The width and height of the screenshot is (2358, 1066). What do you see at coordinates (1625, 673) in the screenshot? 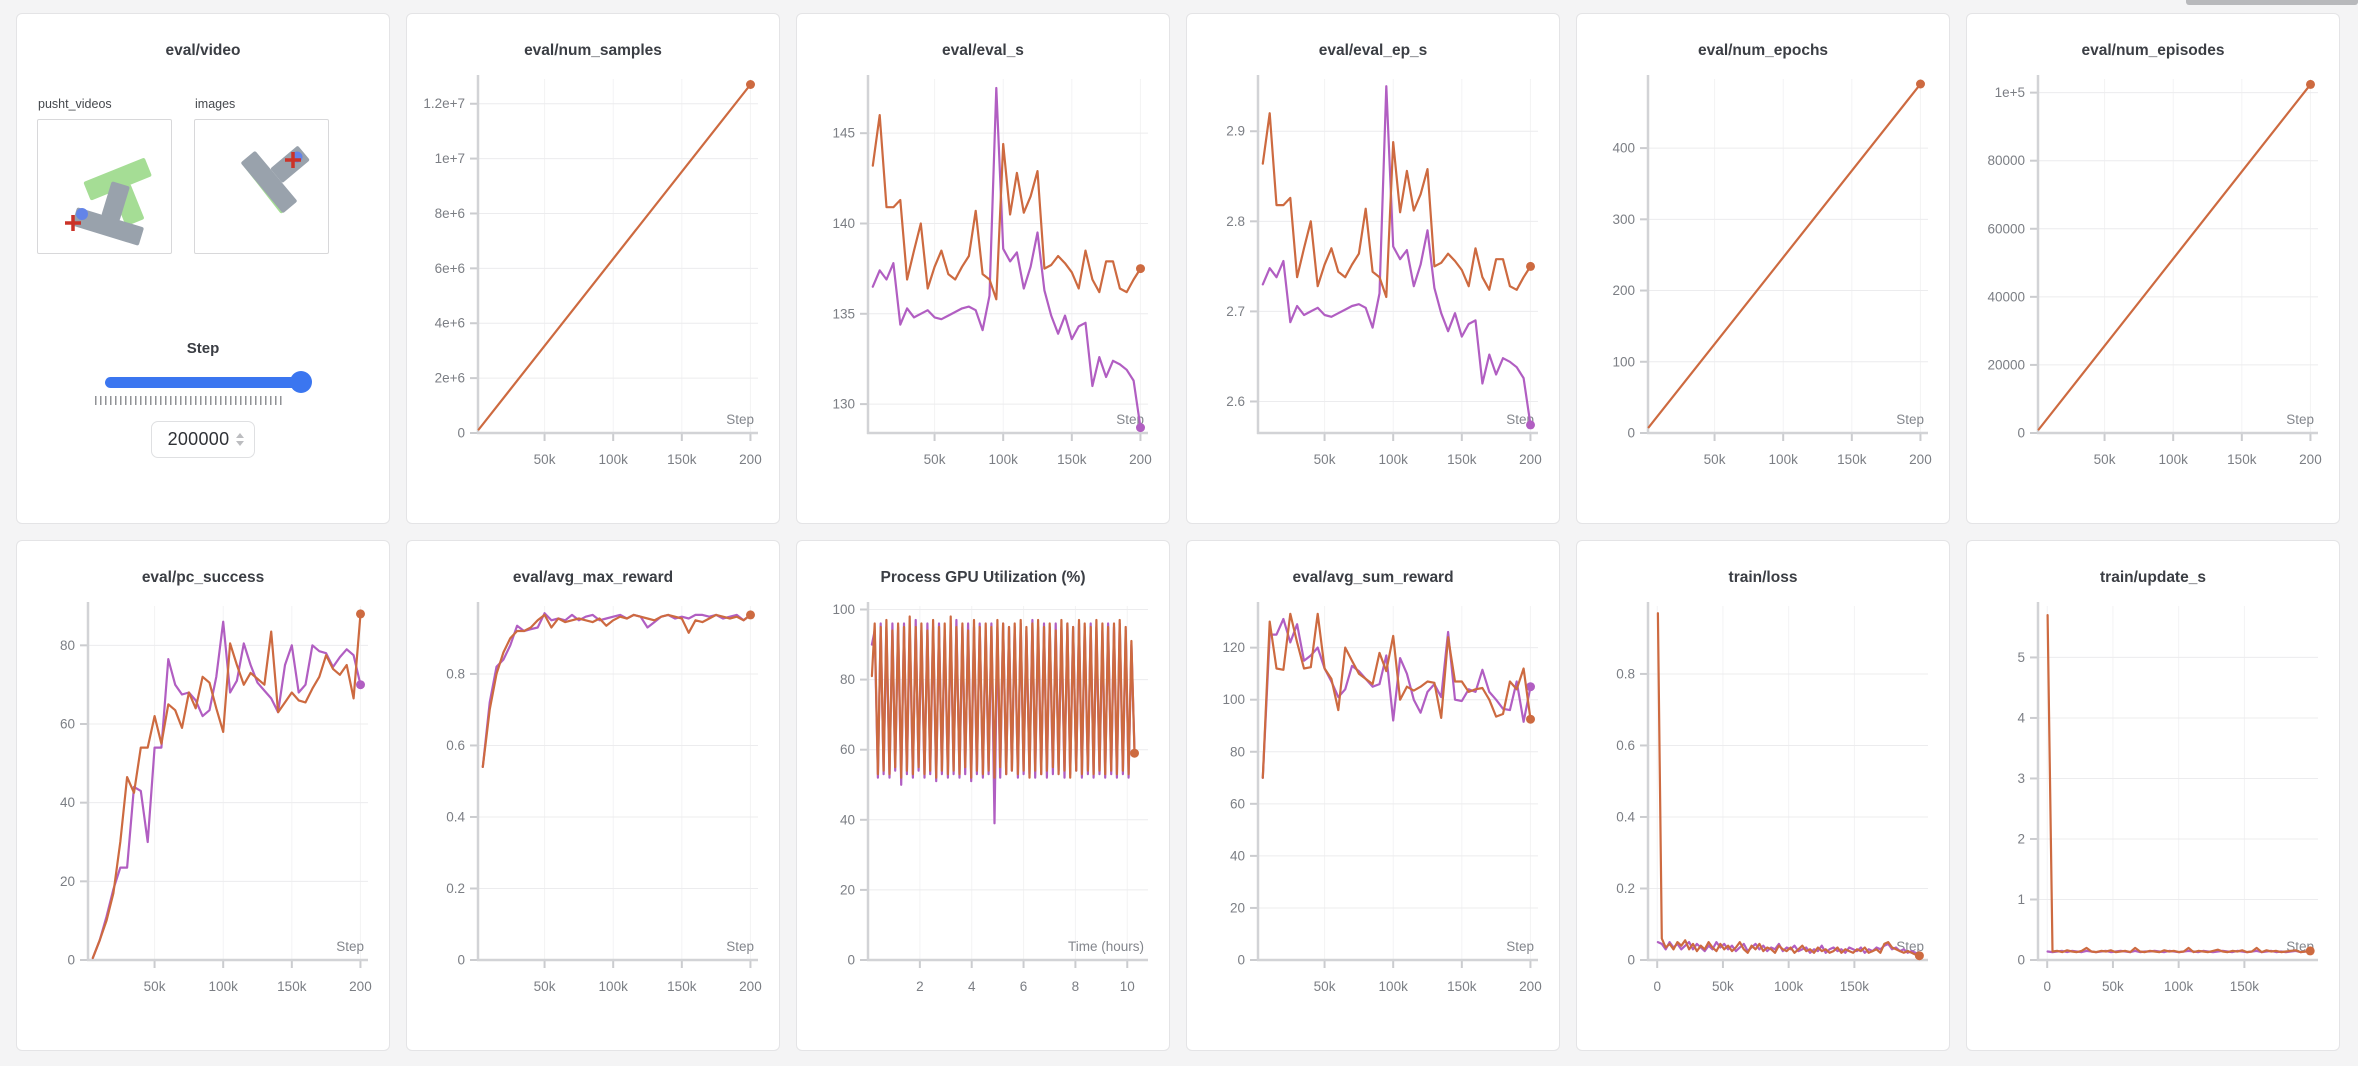
I see `svg-text: 0.8` at bounding box center [1625, 673].